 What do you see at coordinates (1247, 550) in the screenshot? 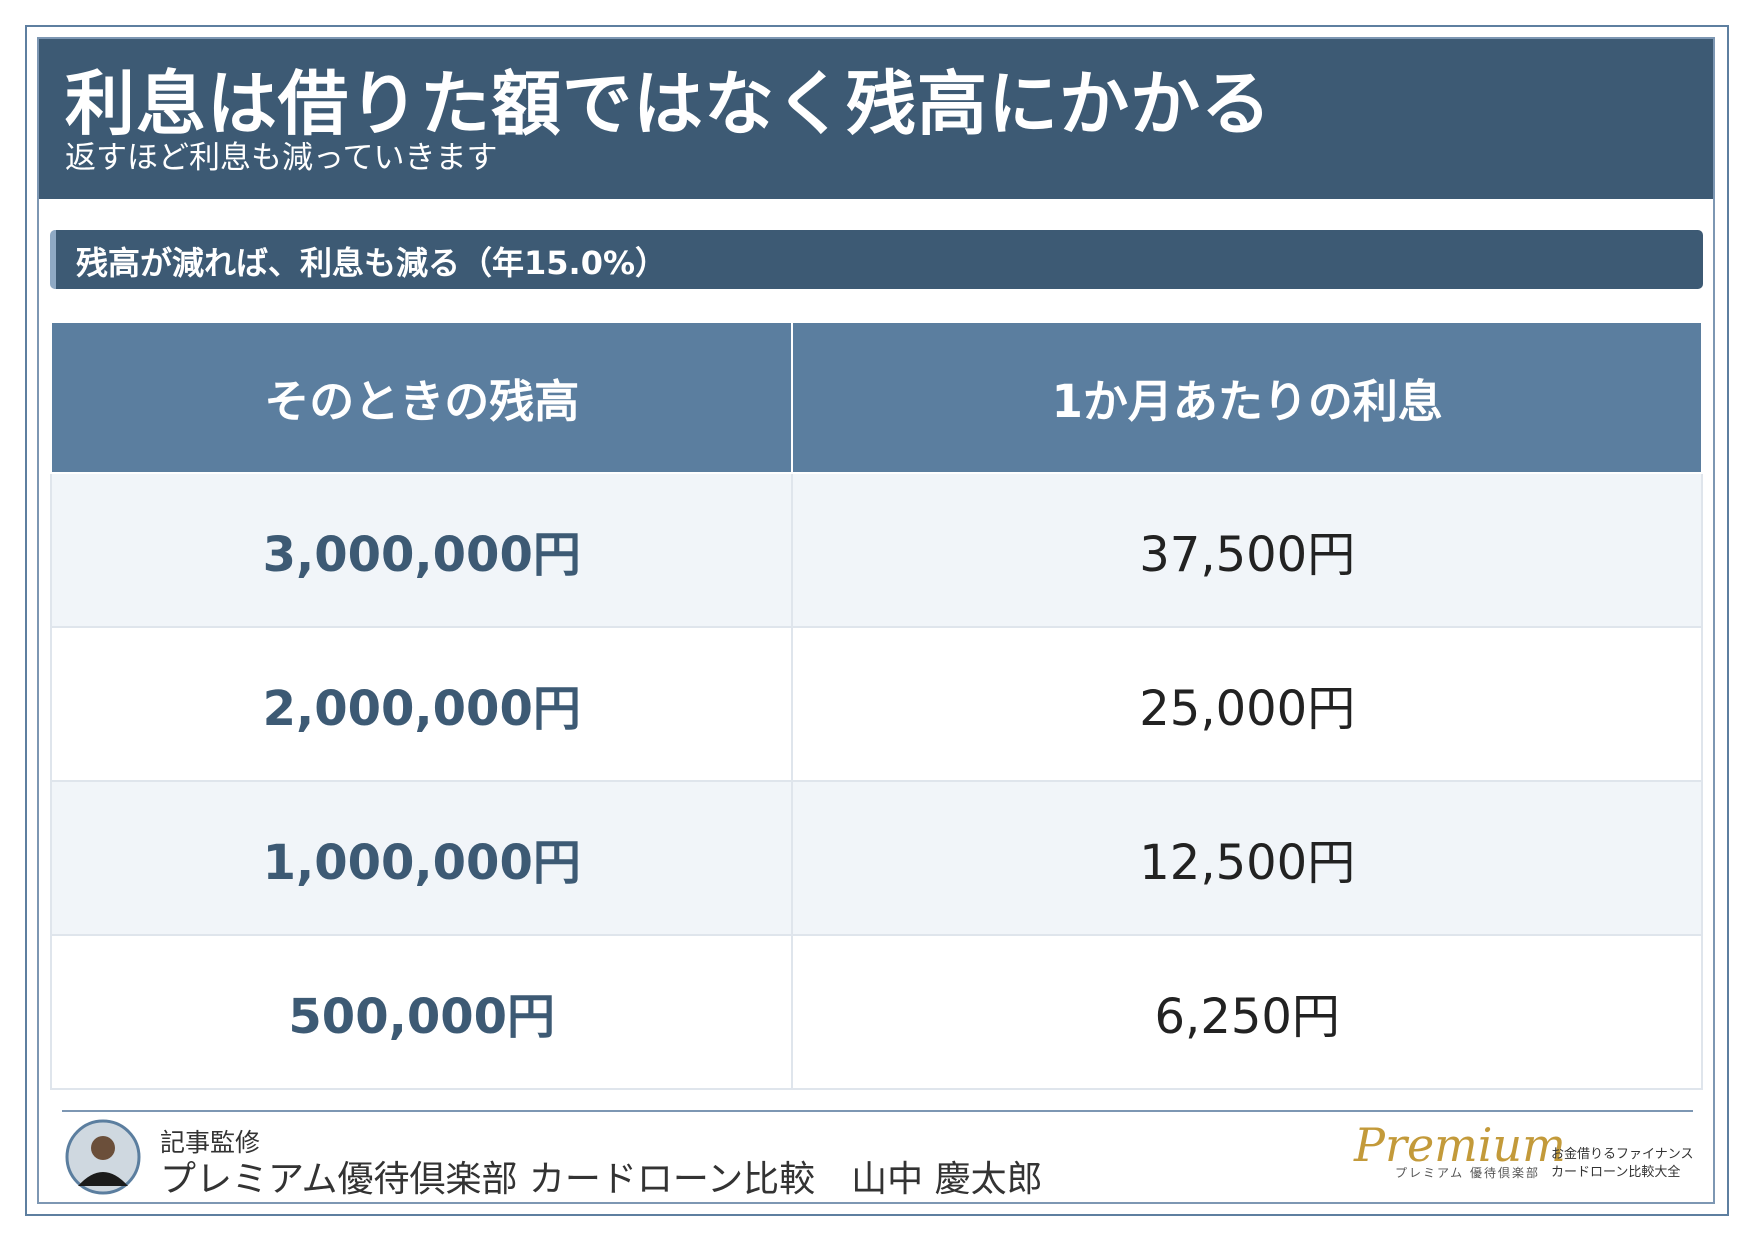
I see `table-cell: 37,500円` at bounding box center [1247, 550].